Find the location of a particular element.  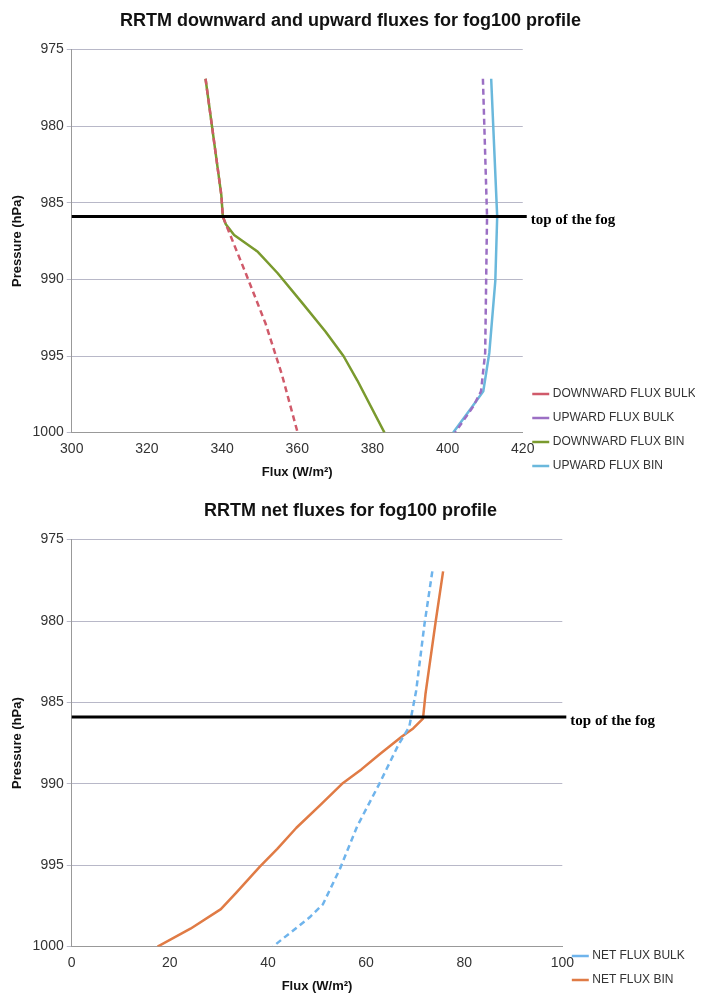

x-tick-label: 420 is located at coordinates (523, 447).